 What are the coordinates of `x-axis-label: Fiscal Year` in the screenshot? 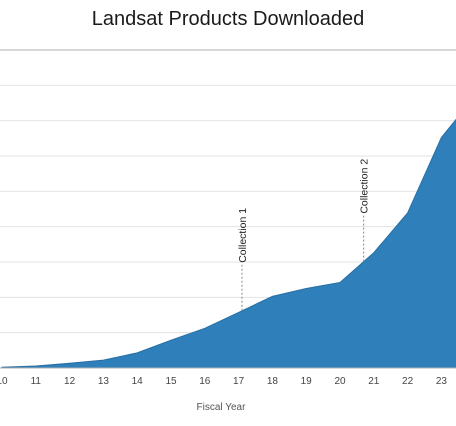 It's located at (222, 407).